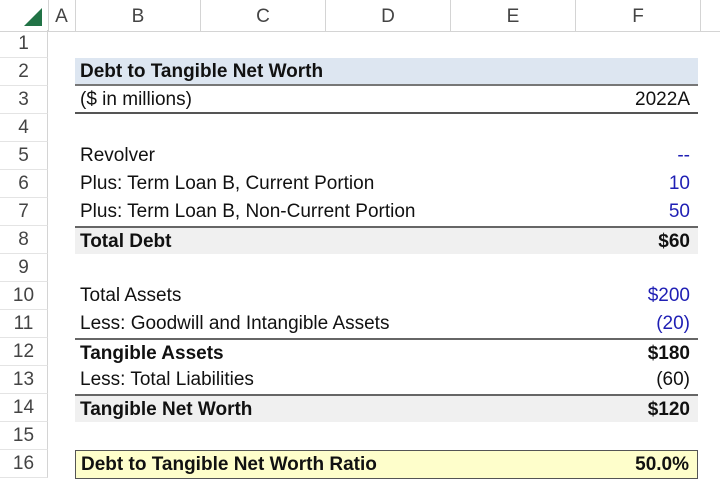 The image size is (720, 482). I want to click on row-value: $120, so click(668, 409).